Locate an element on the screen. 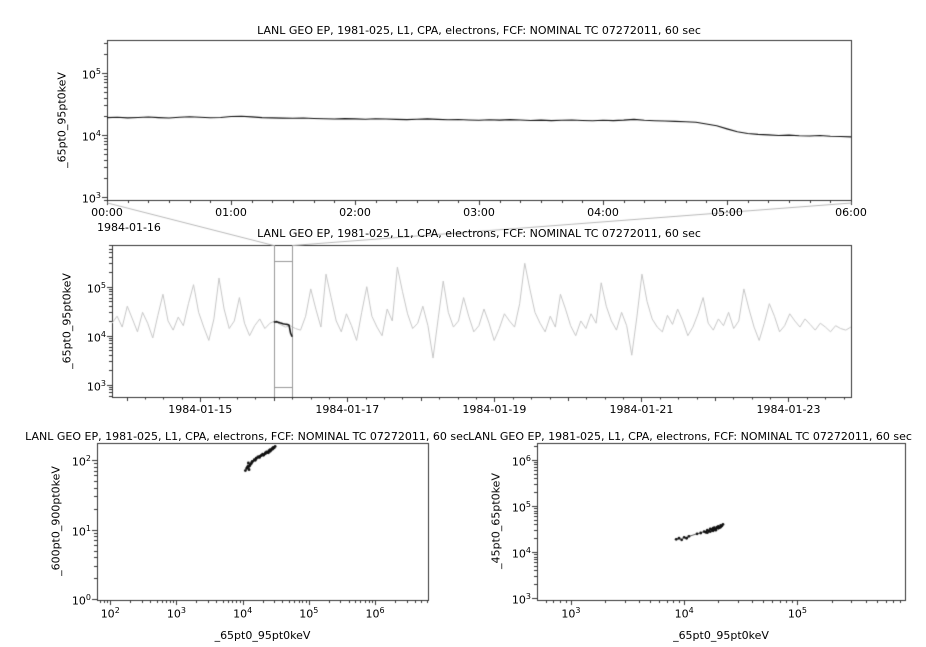 Image resolution: width=926 pixels, height=647 pixels. tick-label: 00:00 is located at coordinates (107, 212).